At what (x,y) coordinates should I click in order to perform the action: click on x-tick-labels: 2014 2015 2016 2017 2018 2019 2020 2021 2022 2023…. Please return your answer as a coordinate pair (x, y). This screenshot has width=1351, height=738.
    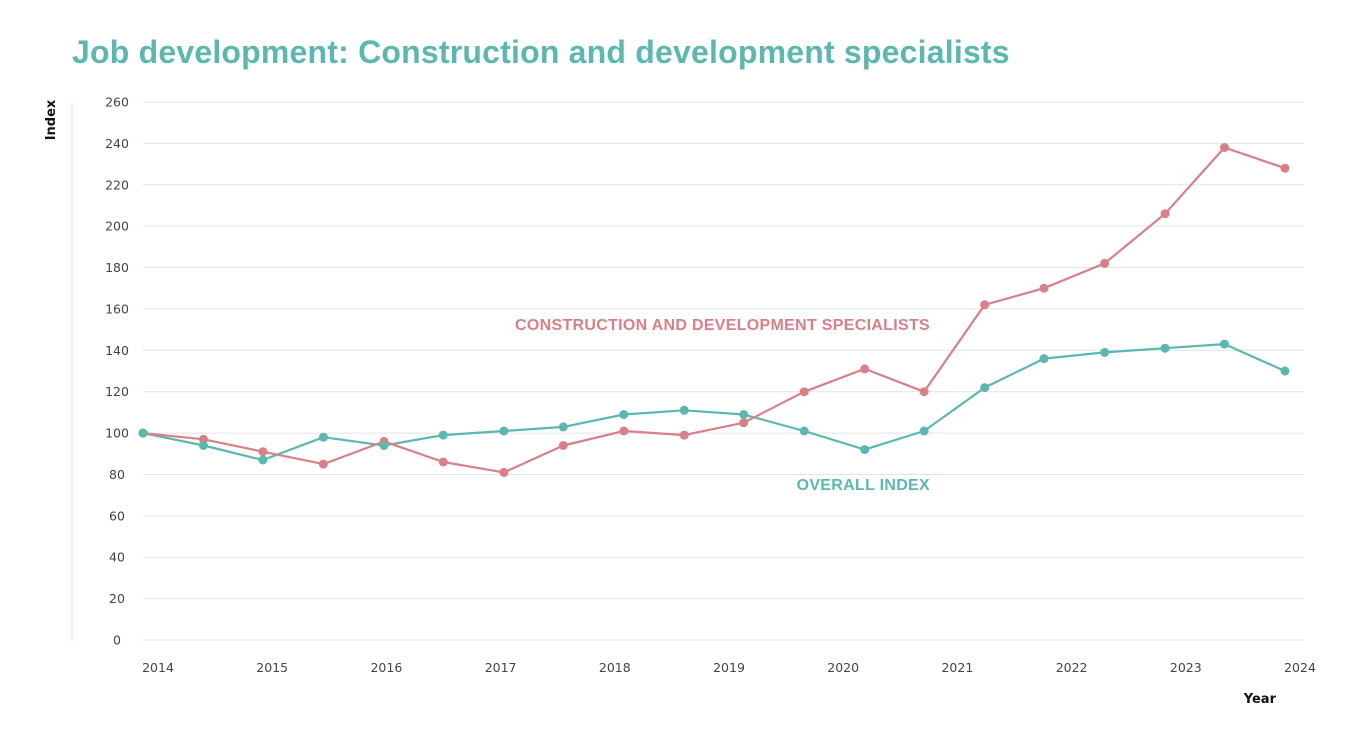
    Looking at the image, I should click on (729, 667).